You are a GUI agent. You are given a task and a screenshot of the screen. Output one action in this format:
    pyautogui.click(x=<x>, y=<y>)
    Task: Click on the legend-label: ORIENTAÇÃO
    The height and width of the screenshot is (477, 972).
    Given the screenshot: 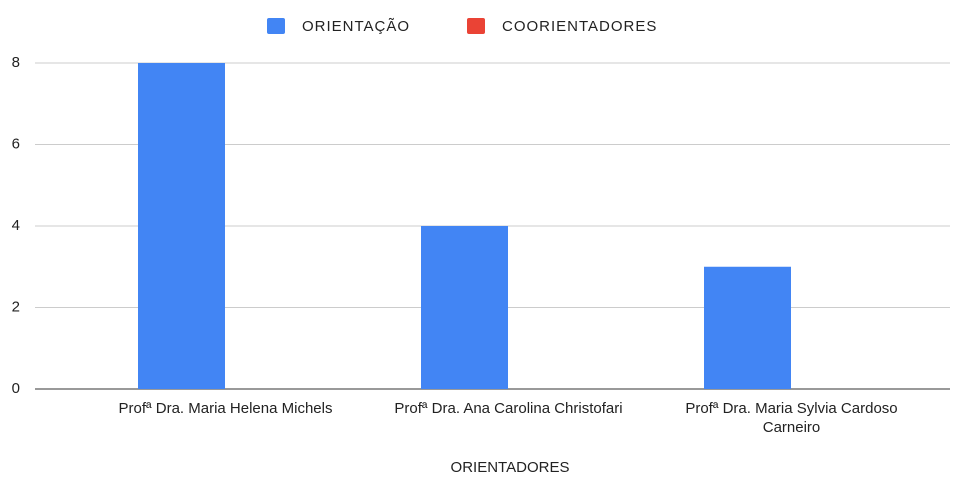 What is the action you would take?
    pyautogui.click(x=356, y=26)
    